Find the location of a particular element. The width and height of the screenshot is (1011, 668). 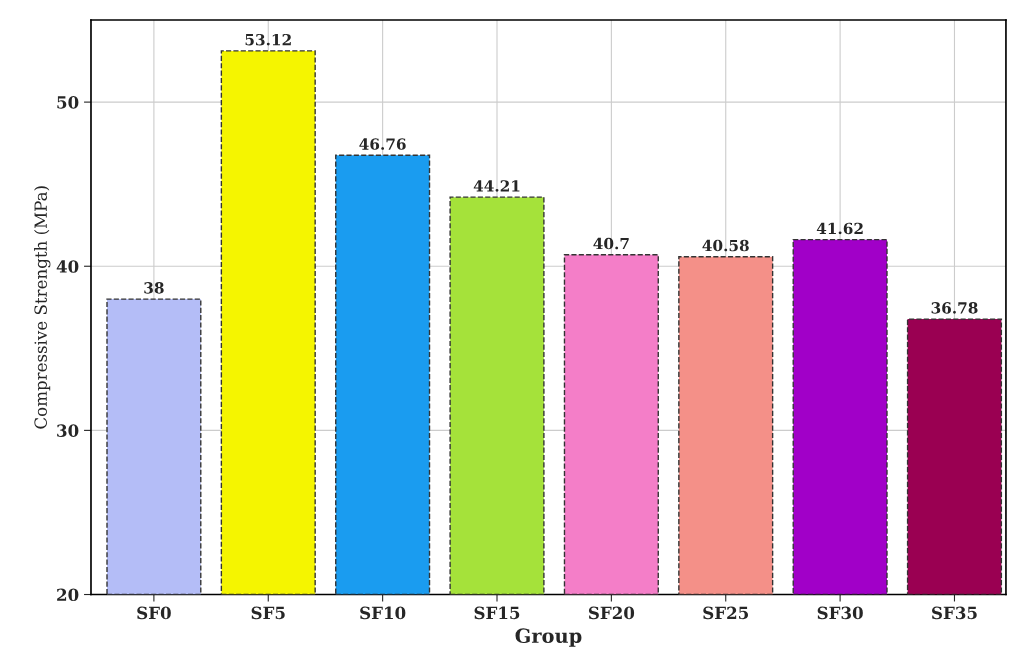

y-axis-title: Compressive Strength (MPa) is located at coordinates (42, 307).